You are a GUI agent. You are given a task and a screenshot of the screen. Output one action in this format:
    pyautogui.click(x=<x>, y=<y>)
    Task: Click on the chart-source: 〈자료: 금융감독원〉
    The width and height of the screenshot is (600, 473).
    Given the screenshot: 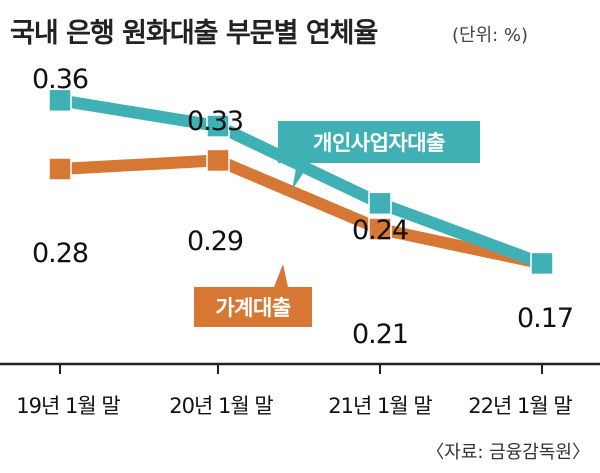 What is the action you would take?
    pyautogui.click(x=508, y=452)
    